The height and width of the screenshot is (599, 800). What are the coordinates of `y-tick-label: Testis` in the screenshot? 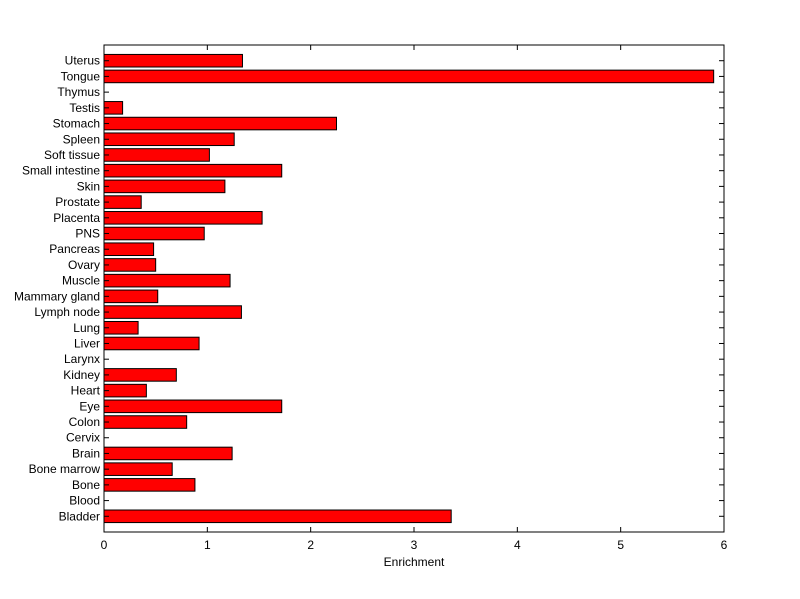 It's located at (84, 108).